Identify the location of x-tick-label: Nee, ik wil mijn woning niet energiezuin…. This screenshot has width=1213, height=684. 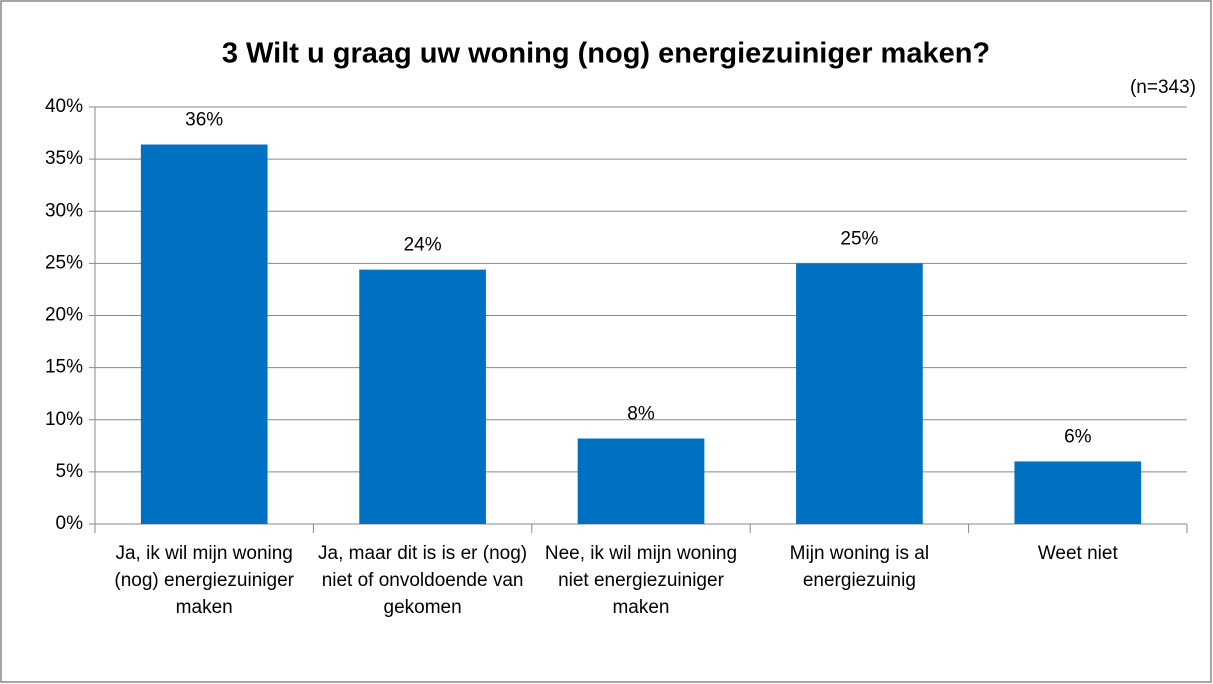
(641, 580).